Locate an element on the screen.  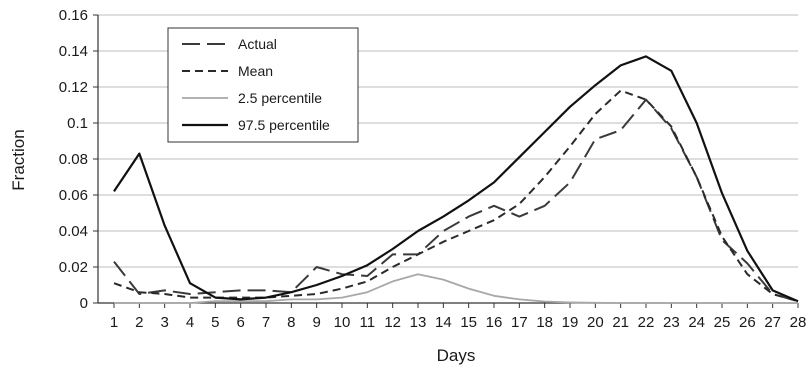
legend: Actual Mean 2.5 percentile 97.5 percentile is located at coordinates (263, 85).